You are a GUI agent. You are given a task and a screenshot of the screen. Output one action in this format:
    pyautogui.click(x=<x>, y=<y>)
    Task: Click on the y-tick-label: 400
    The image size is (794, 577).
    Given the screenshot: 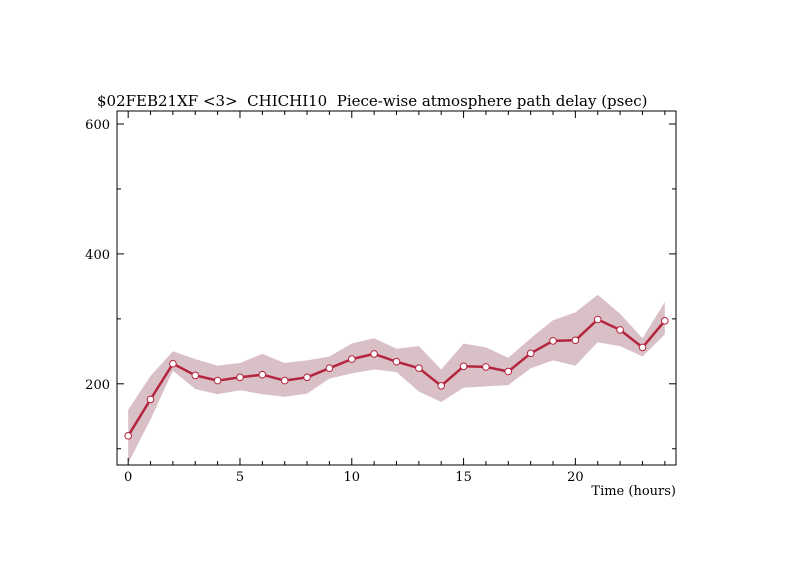 What is the action you would take?
    pyautogui.click(x=97, y=255)
    